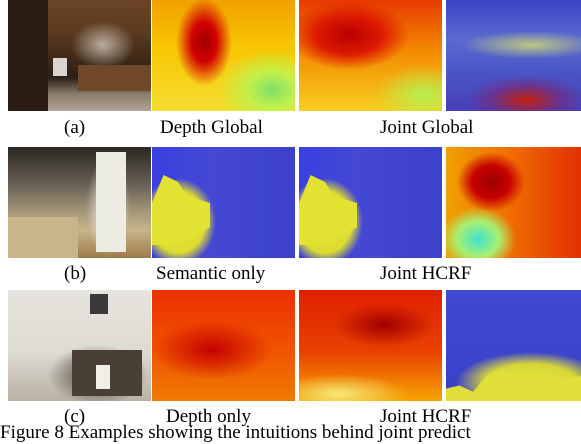  I want to click on joint-hcrf-semantic-map-b, so click(370, 202).